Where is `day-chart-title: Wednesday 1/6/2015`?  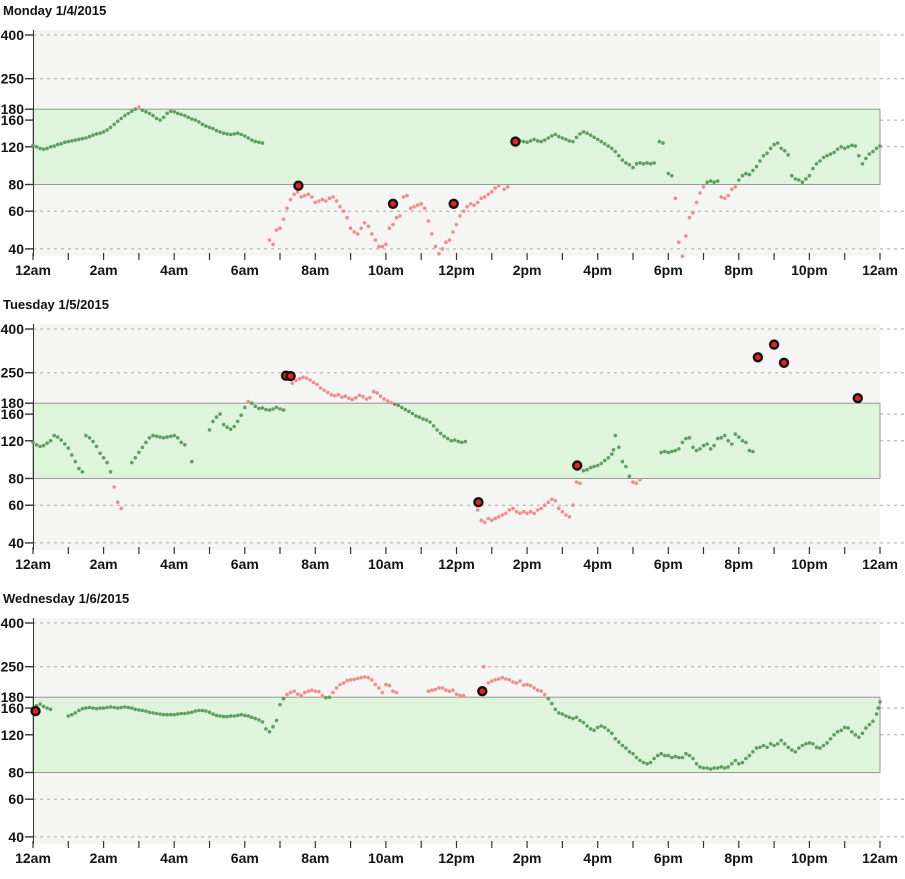
day-chart-title: Wednesday 1/6/2015 is located at coordinates (66, 598).